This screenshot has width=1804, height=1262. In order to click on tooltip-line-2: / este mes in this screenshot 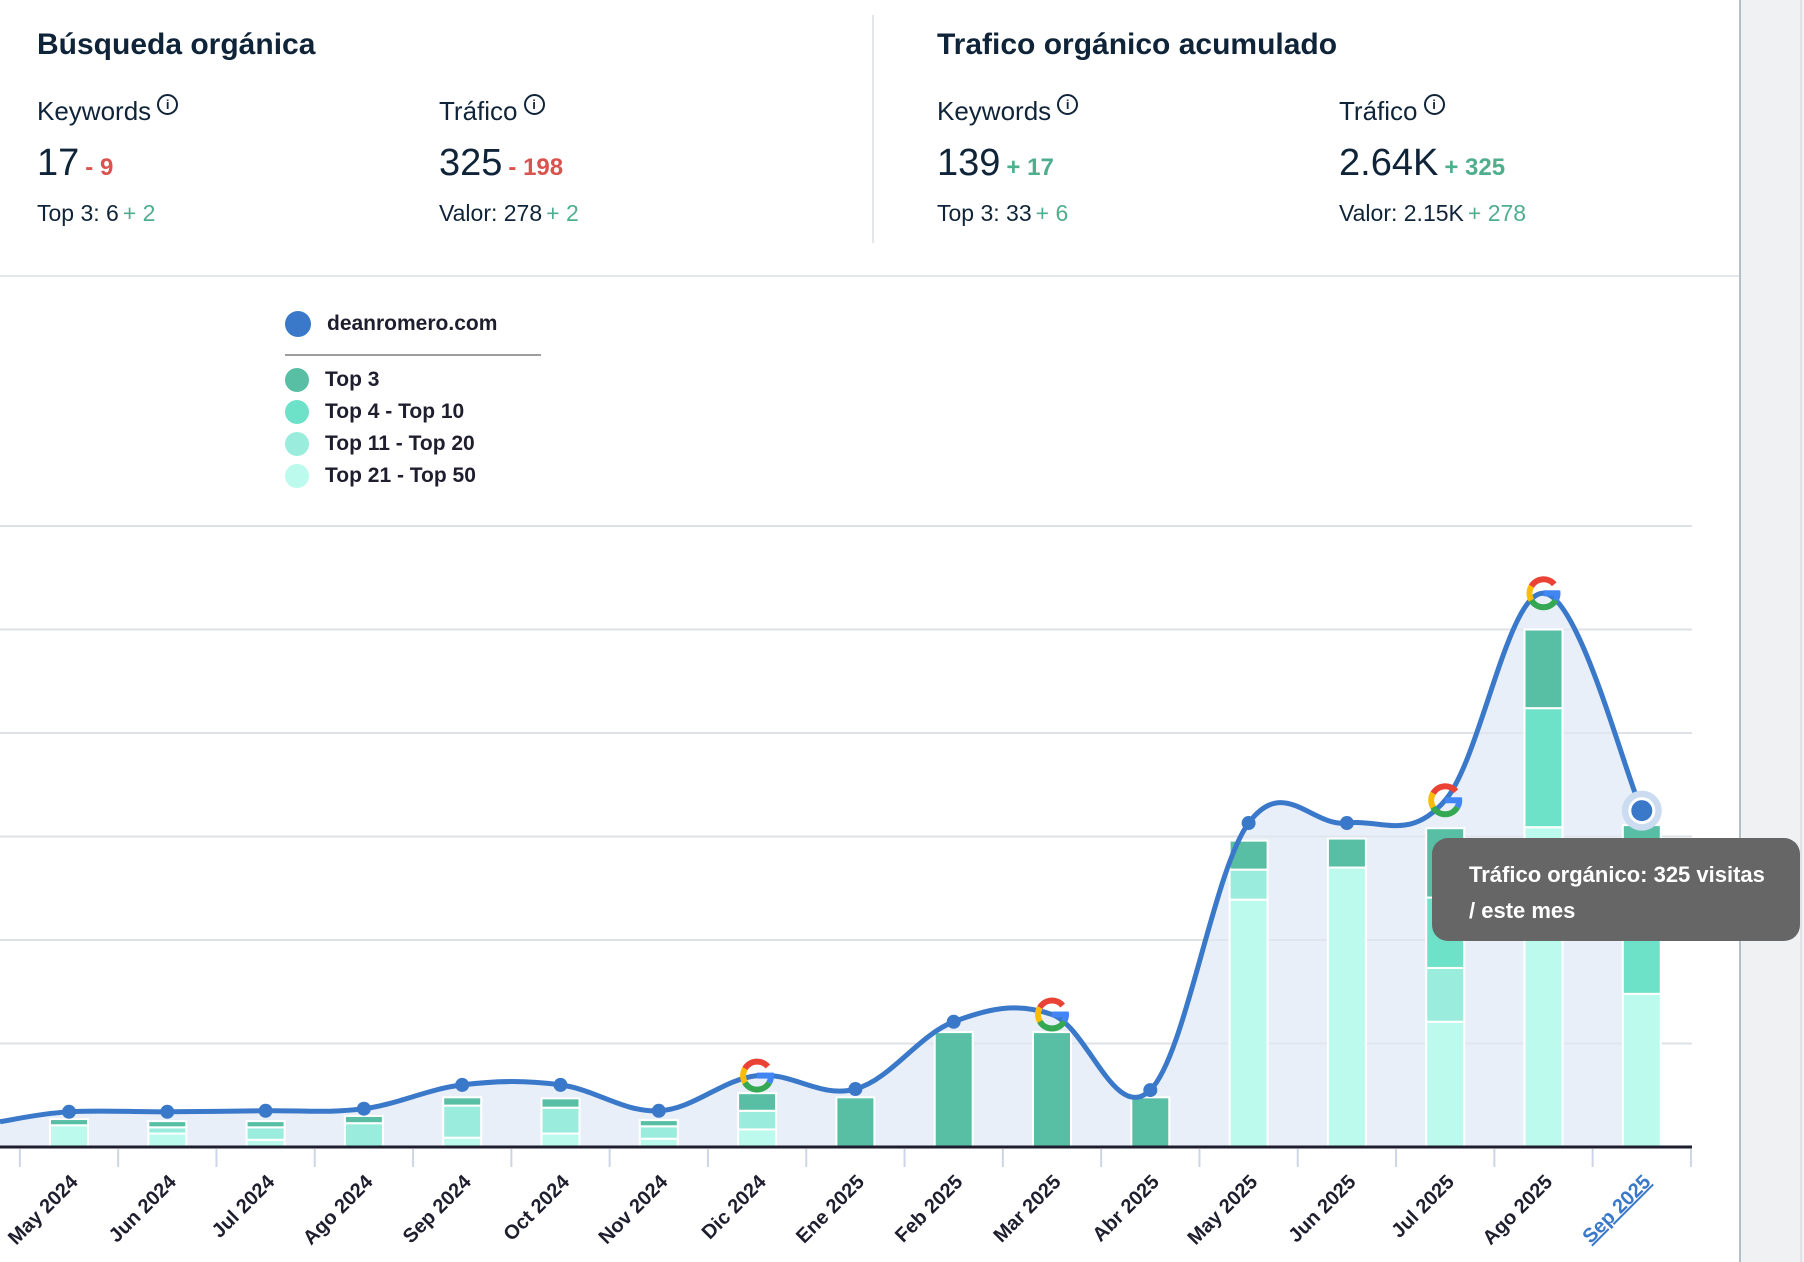, I will do `click(1522, 910)`.